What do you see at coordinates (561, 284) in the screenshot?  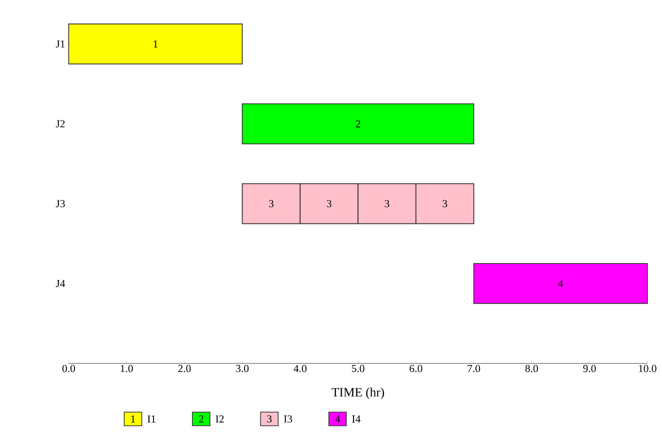 I see `annotation: 4` at bounding box center [561, 284].